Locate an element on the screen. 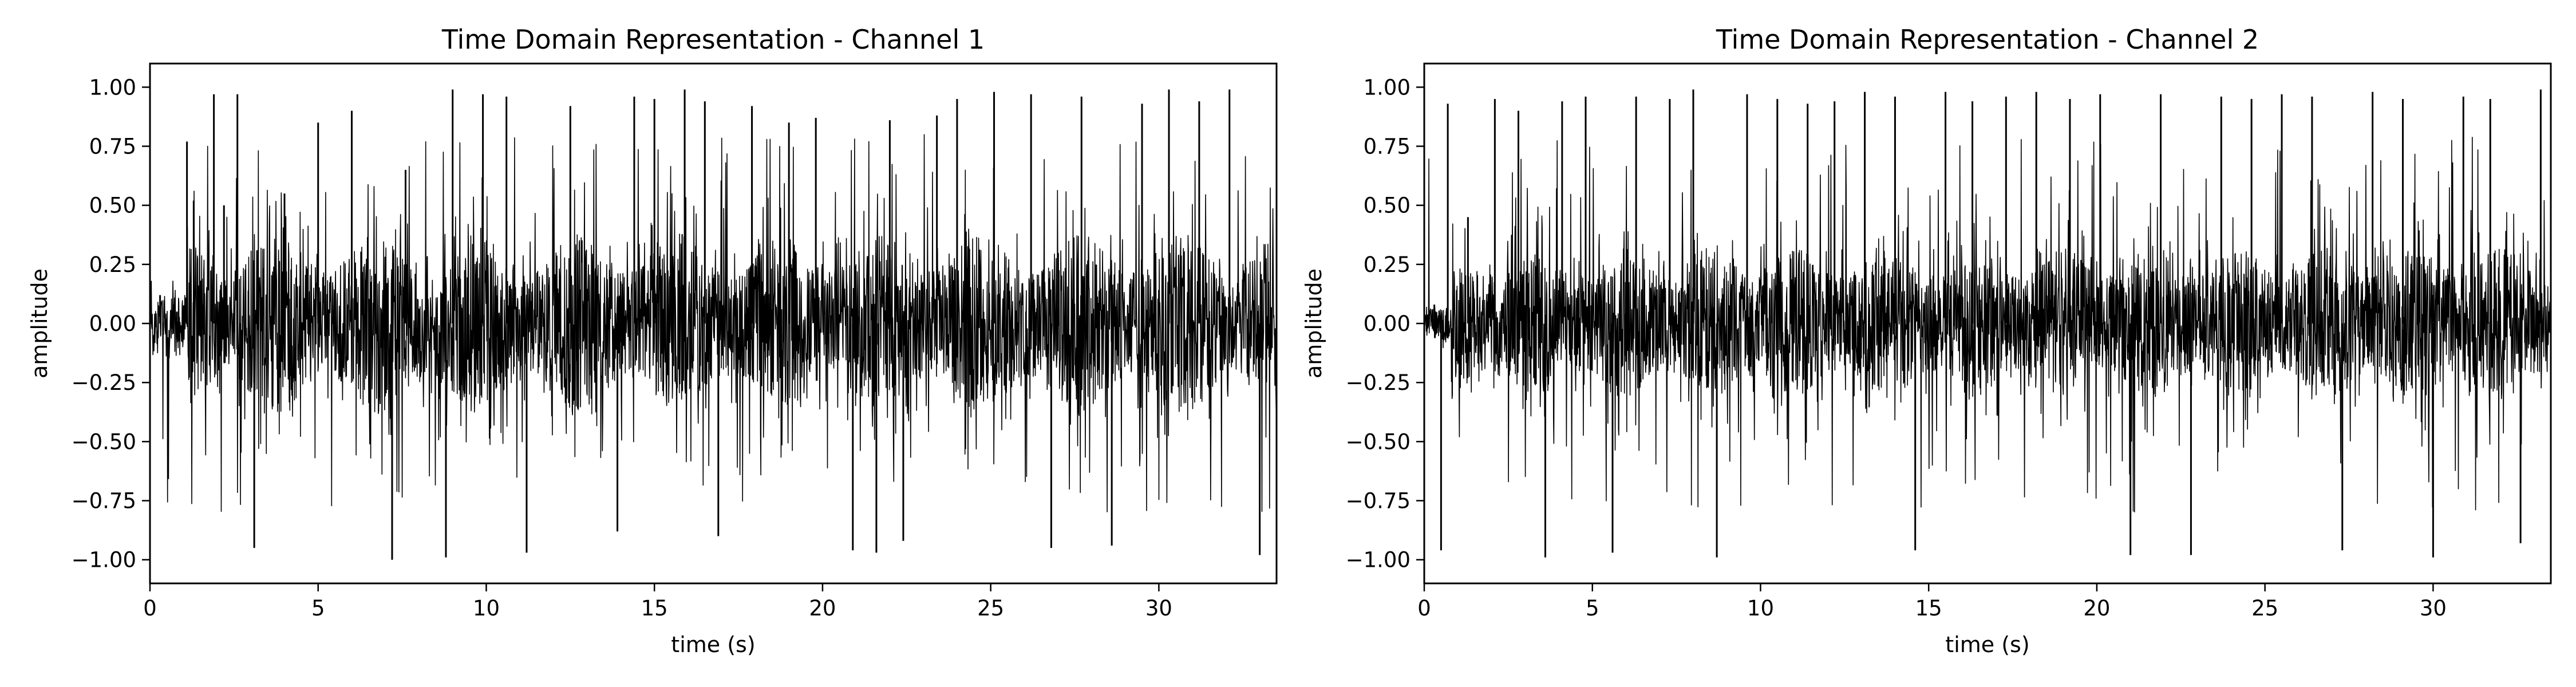 Image resolution: width=2576 pixels, height=687 pixels. chart-title: Time Domain Representation - Channel 2 is located at coordinates (1987, 39).